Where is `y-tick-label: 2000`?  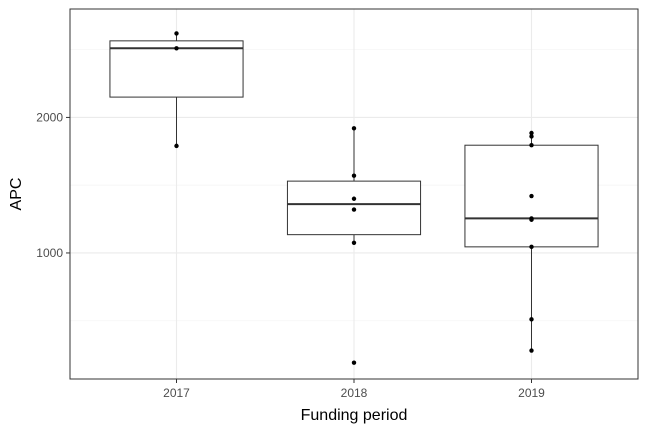 y-tick-label: 2000 is located at coordinates (49, 117).